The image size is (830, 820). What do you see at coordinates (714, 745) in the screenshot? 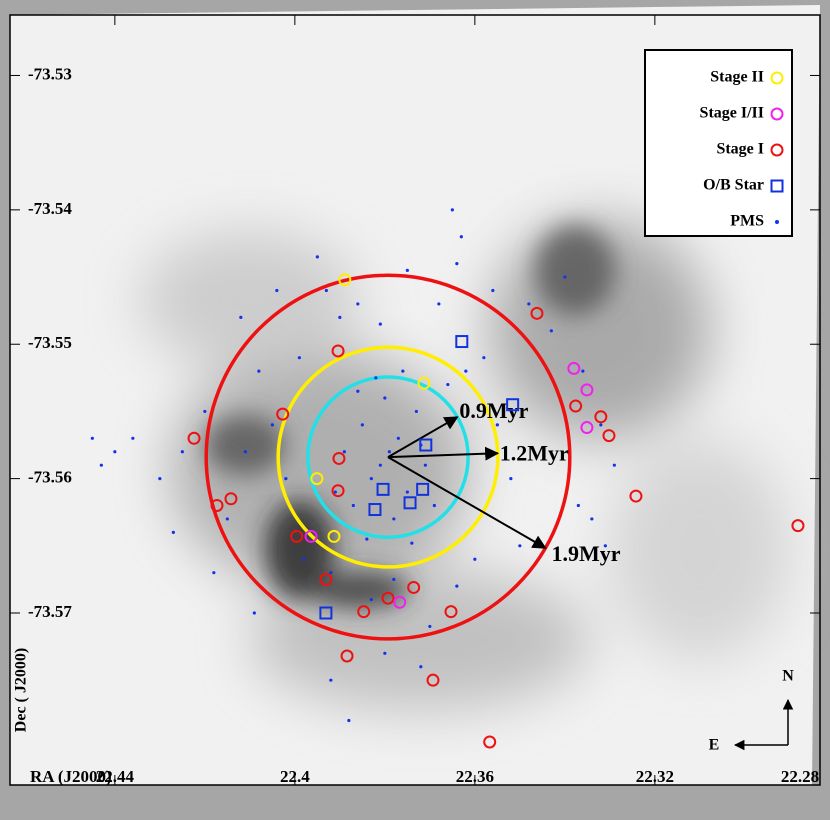
I see `compass-east: E` at bounding box center [714, 745].